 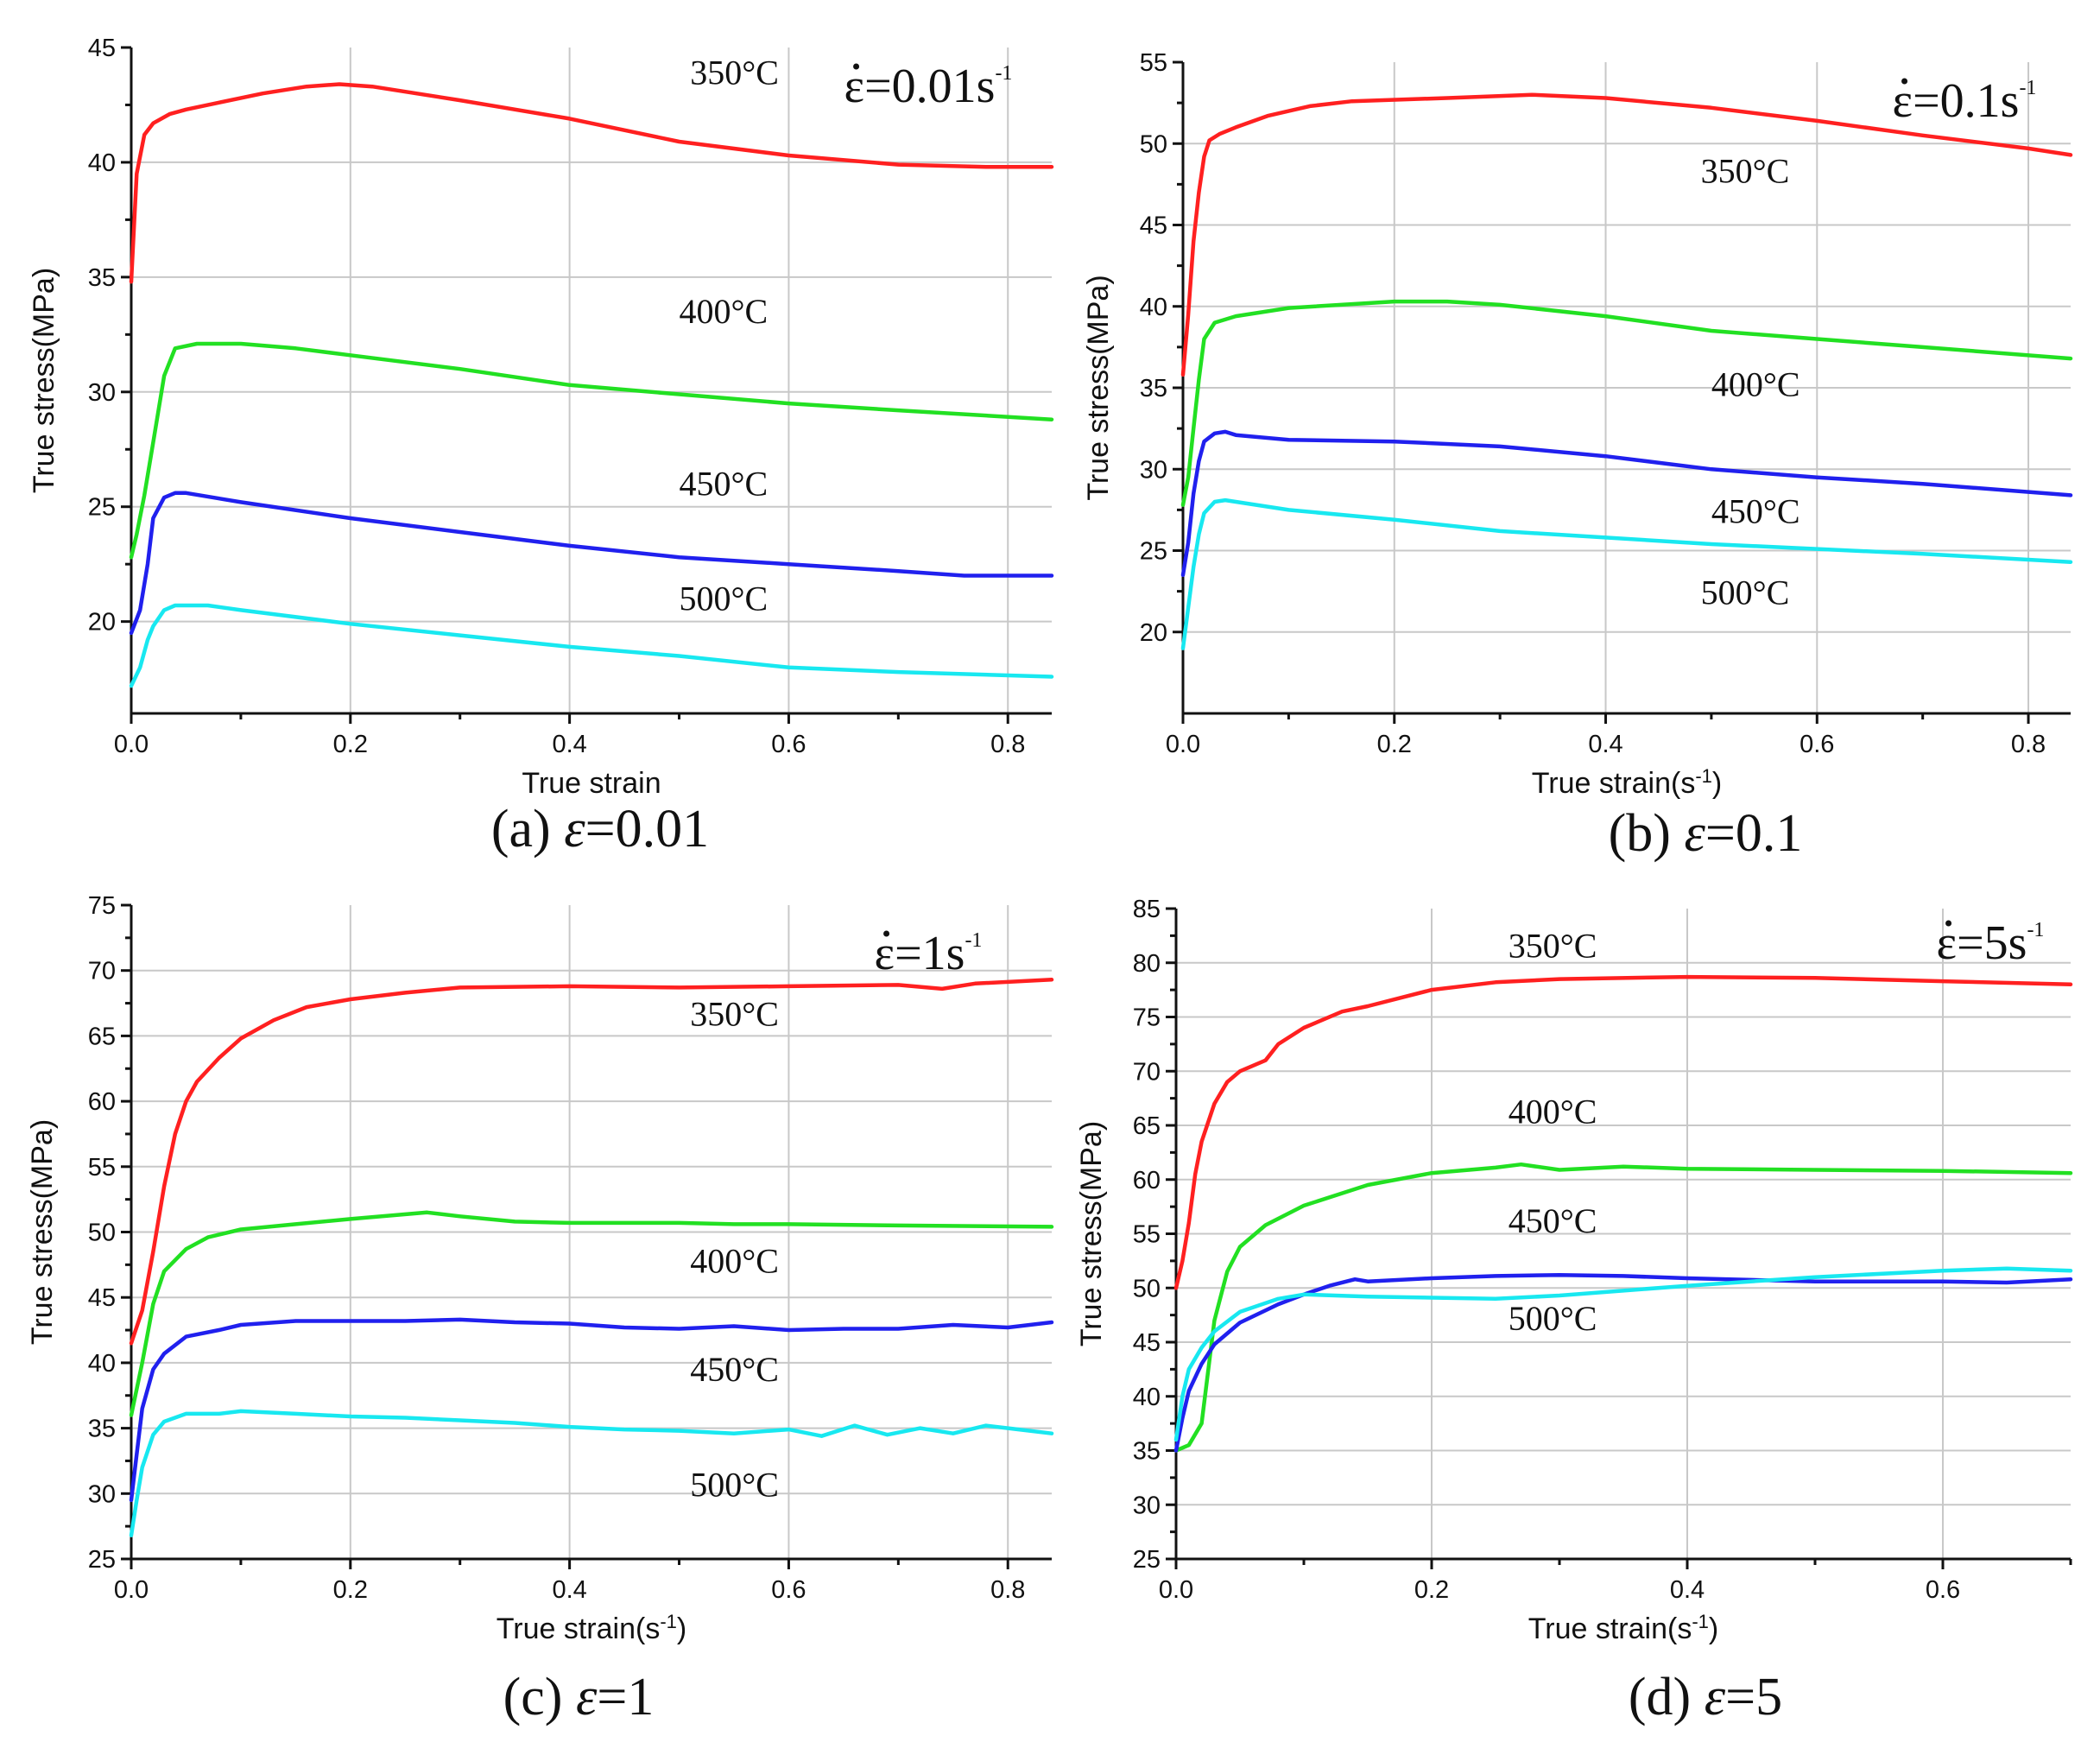 What do you see at coordinates (1965, 101) in the screenshot?
I see `strain-rate-label: ε=0.1s-1` at bounding box center [1965, 101].